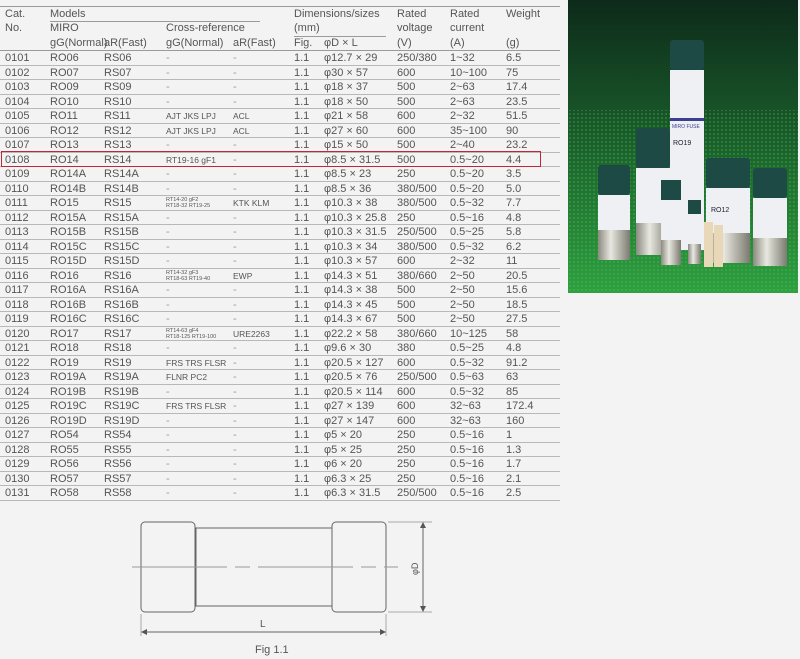  What do you see at coordinates (17, 348) in the screenshot?
I see `cell-cat-no: 0121` at bounding box center [17, 348].